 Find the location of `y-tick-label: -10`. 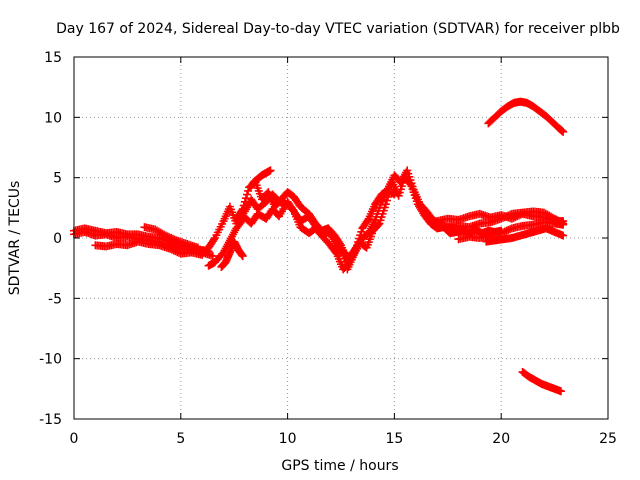

y-tick-label: -10 is located at coordinates (50, 360).